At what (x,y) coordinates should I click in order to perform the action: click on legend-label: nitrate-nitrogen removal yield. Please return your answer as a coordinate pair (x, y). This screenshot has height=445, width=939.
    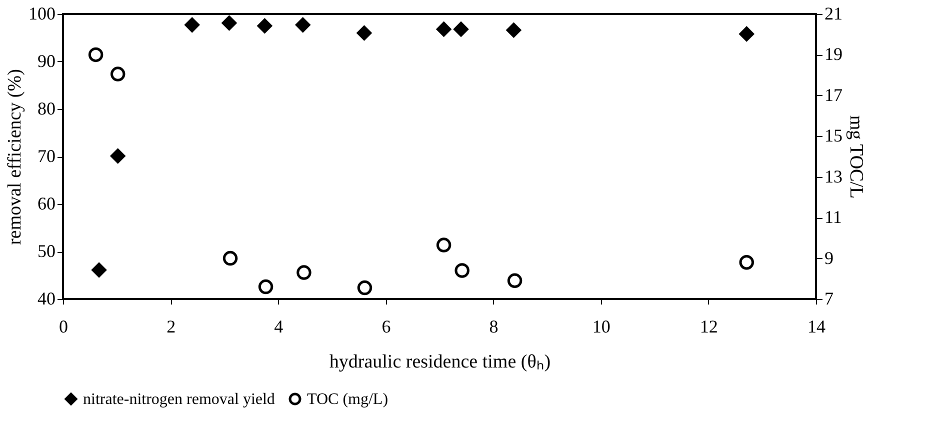
    Looking at the image, I should click on (179, 399).